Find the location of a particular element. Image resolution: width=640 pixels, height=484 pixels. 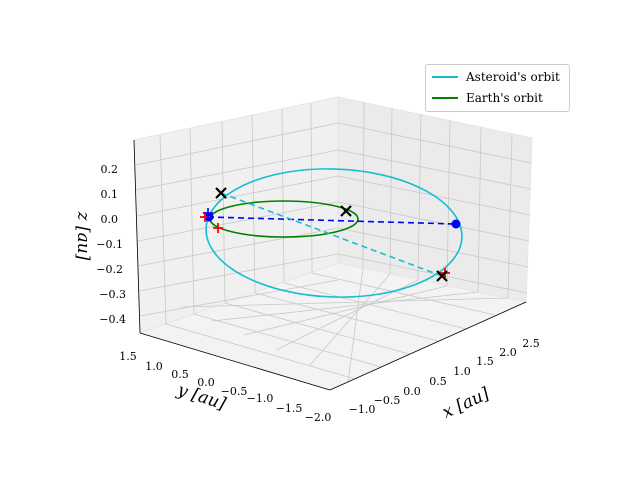

x-axis-line is located at coordinates (428, 346).